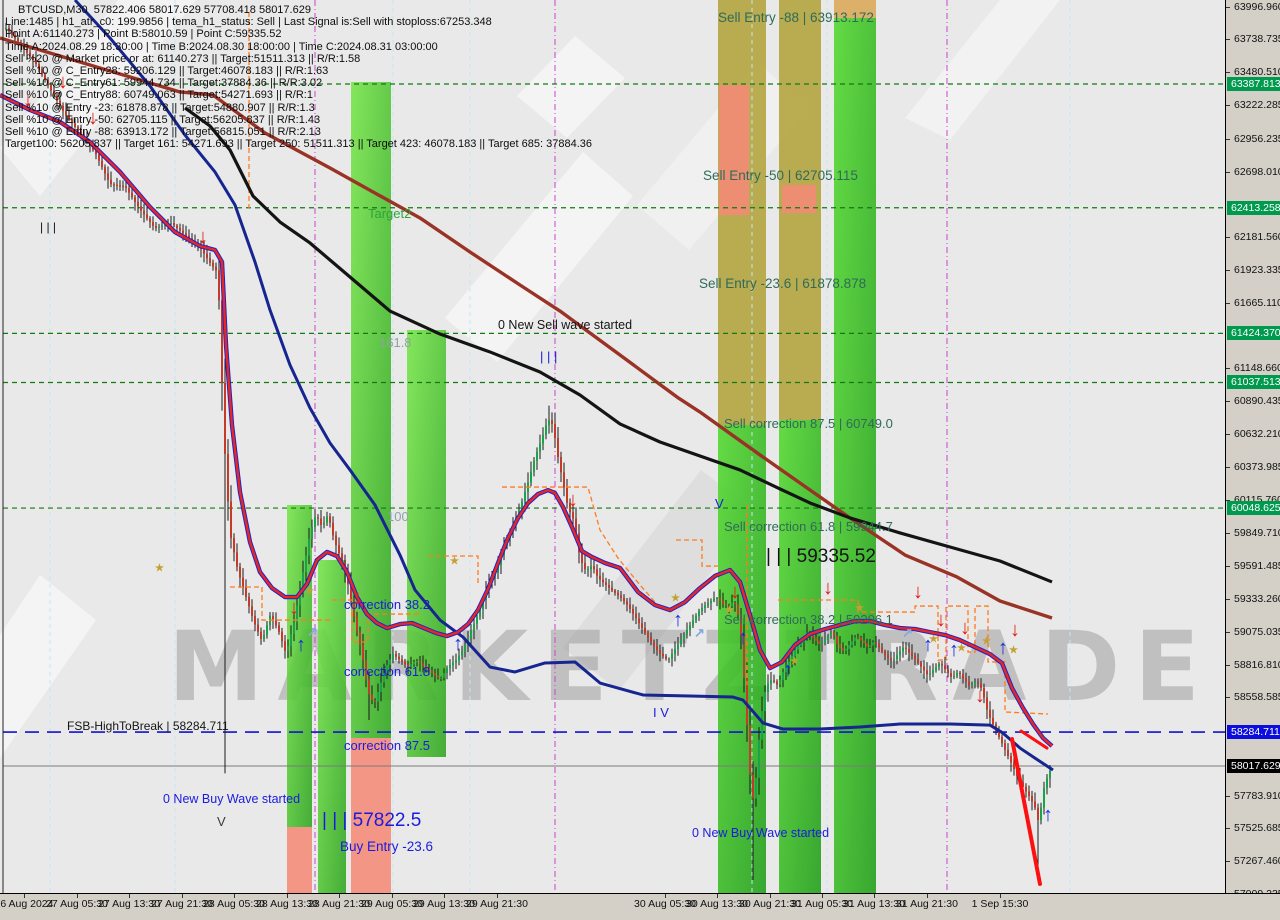 The image size is (1280, 920). What do you see at coordinates (855, 9) in the screenshot?
I see `signal-band-tan` at bounding box center [855, 9].